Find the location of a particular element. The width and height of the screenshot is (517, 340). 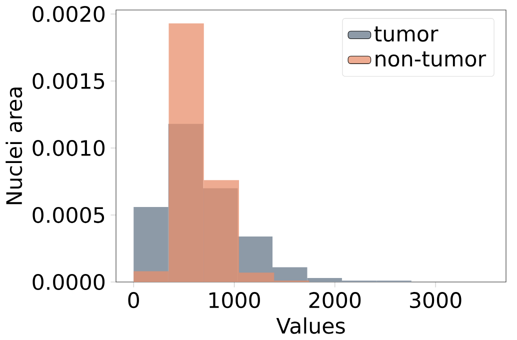

x-tick-label: 0 is located at coordinates (133, 300).